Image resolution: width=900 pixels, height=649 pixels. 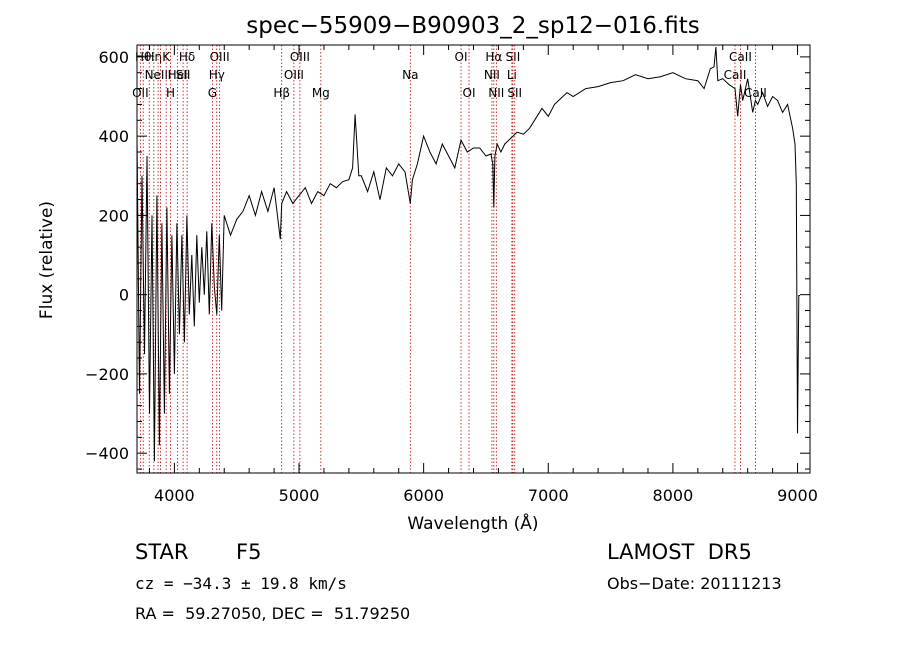 I want to click on y-tick-label: 0, so click(x=124, y=295).